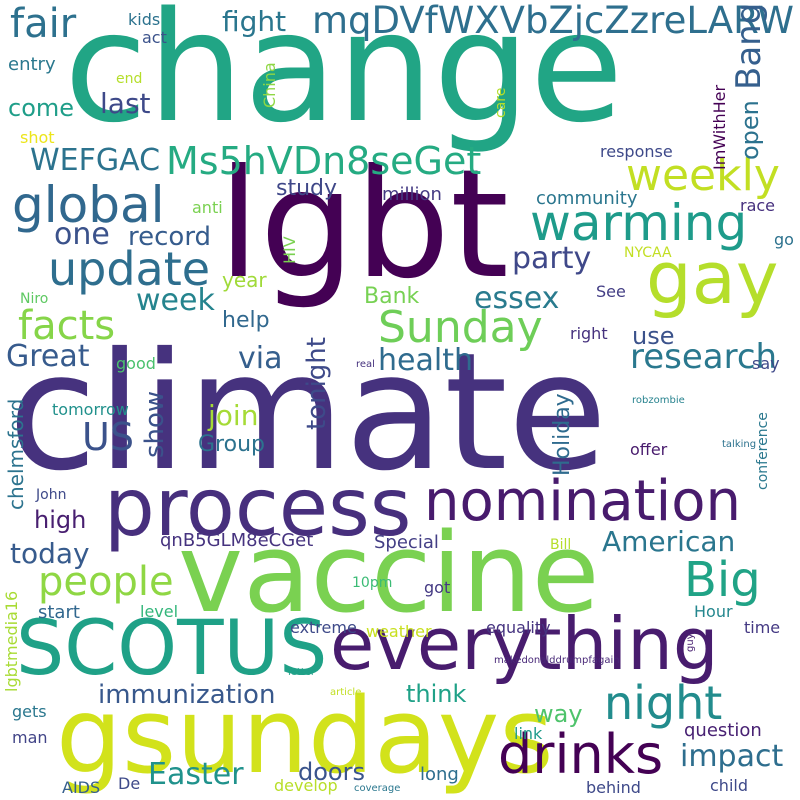 The width and height of the screenshot is (800, 800). Describe the element at coordinates (722, 580) in the screenshot. I see `word-big: Big` at that location.